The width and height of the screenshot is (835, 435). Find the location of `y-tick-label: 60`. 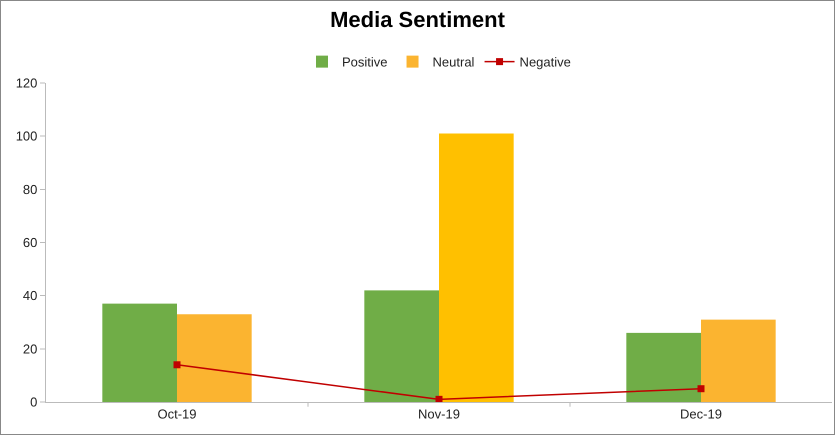

y-tick-label: 60 is located at coordinates (30, 242).